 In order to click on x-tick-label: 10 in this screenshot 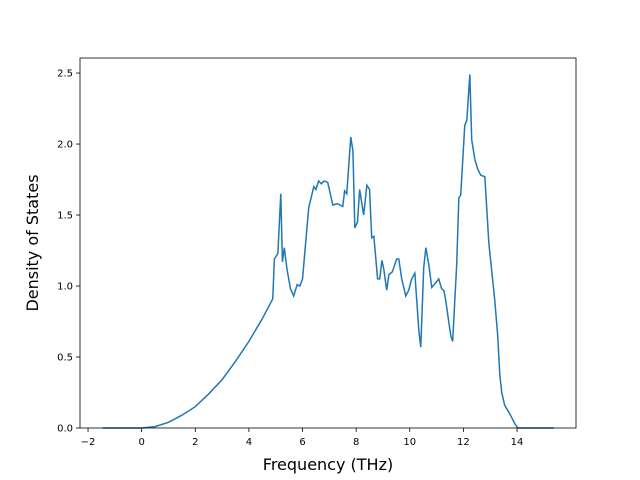, I will do `click(409, 442)`.